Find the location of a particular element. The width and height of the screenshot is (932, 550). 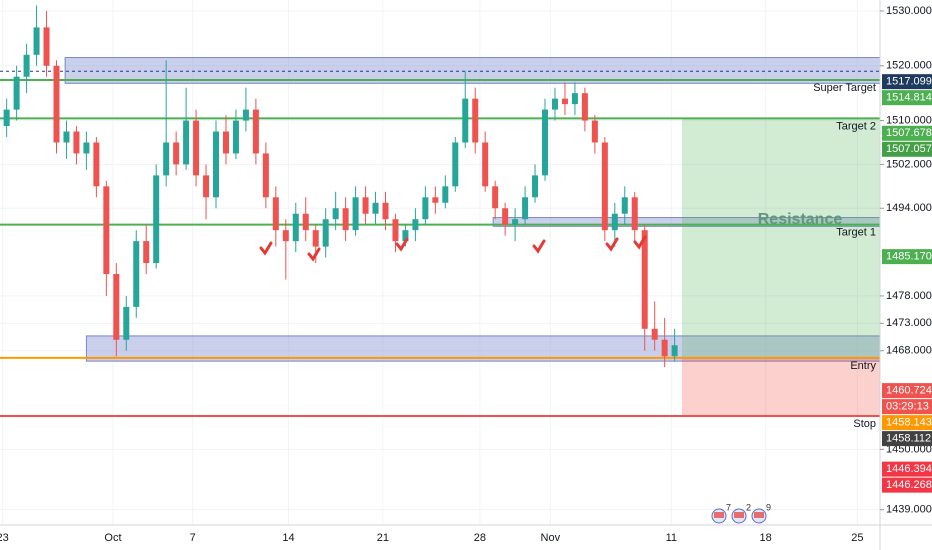

price-label: 1507.057 is located at coordinates (909, 149).